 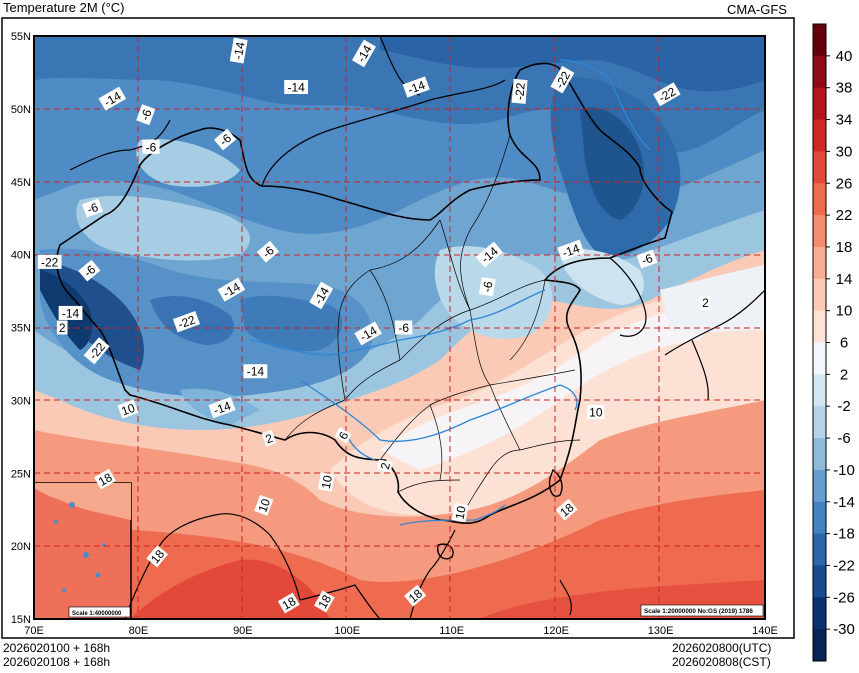 I want to click on chart-title: Temperature 2M (°C), so click(x=64, y=7).